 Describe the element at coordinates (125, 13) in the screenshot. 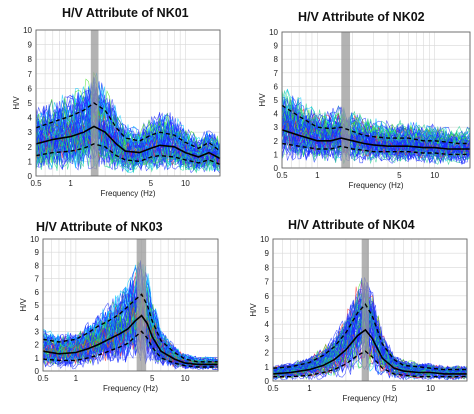

I see `chart-title: H/V Attribute of NK01` at that location.